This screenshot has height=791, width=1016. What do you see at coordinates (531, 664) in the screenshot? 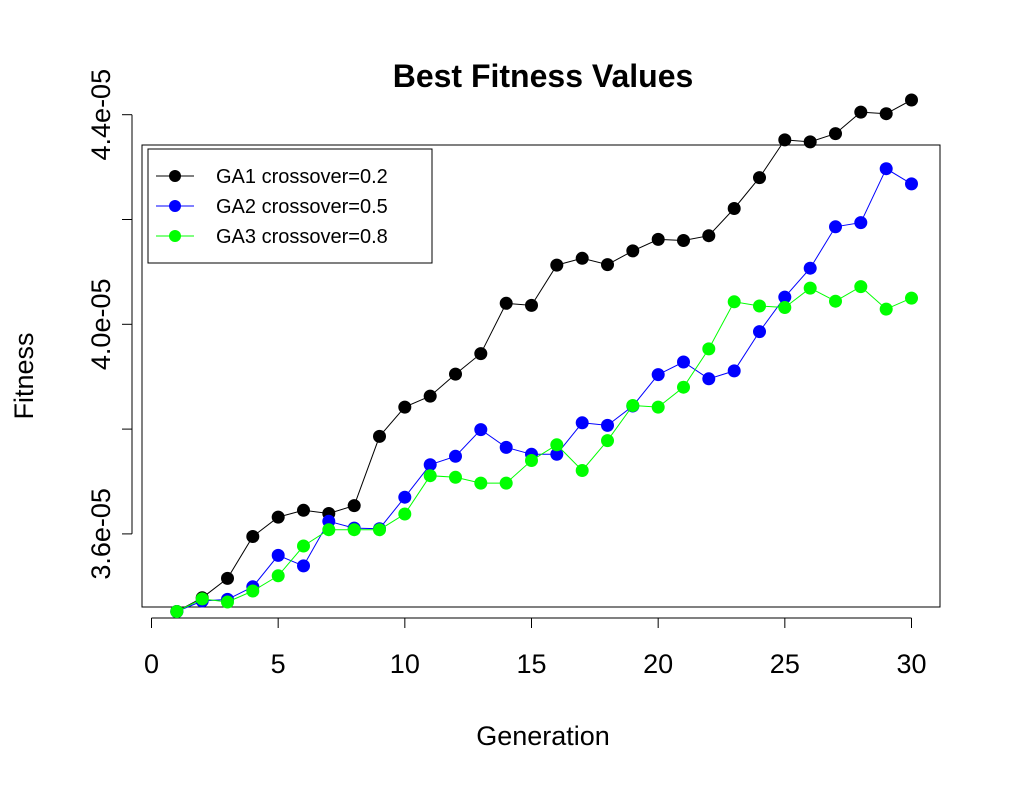
I see `x-tick-label: 15` at bounding box center [531, 664].